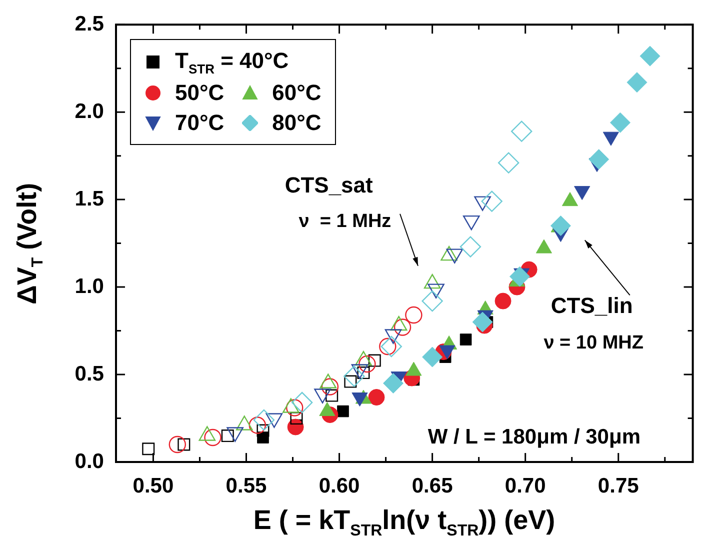  Describe the element at coordinates (89, 111) in the screenshot. I see `y-tick-label: 2.0` at that location.